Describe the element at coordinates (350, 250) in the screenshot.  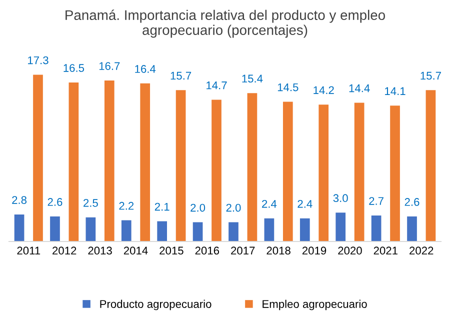
I see `x-tick-label: 2020` at that location.